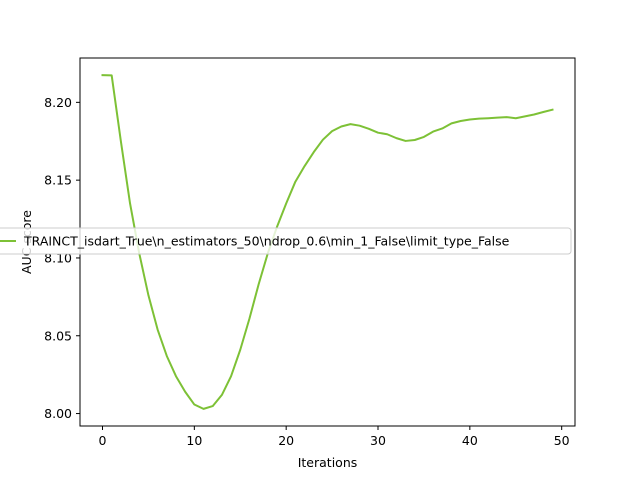 This screenshot has width=640, height=484. I want to click on x-tick-label: 50, so click(562, 440).